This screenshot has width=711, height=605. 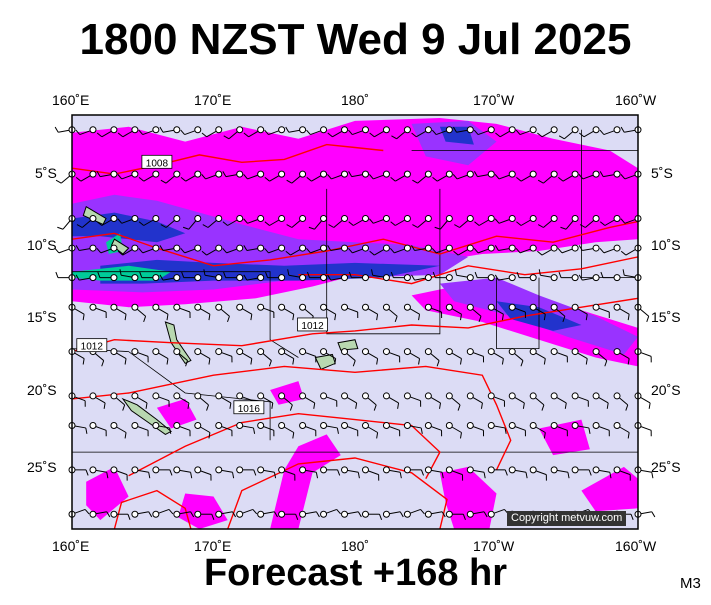 What do you see at coordinates (566, 518) in the screenshot?
I see `copyright-badge: Copyright metvuw.com` at bounding box center [566, 518].